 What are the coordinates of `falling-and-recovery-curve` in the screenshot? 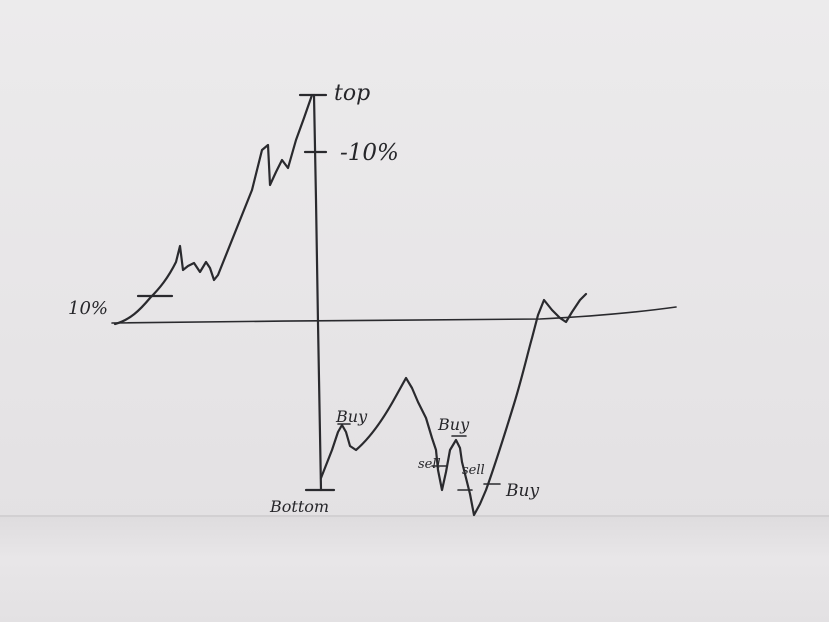 It's located at (453, 404).